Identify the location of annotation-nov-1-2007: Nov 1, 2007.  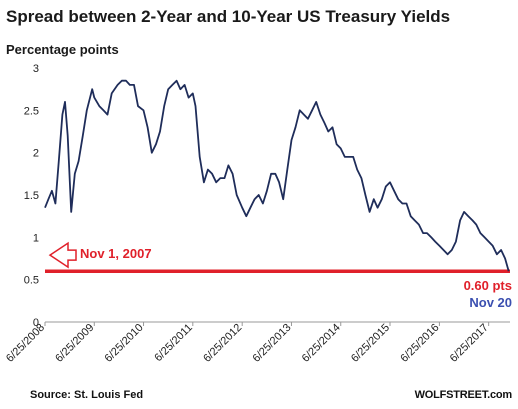
(116, 253).